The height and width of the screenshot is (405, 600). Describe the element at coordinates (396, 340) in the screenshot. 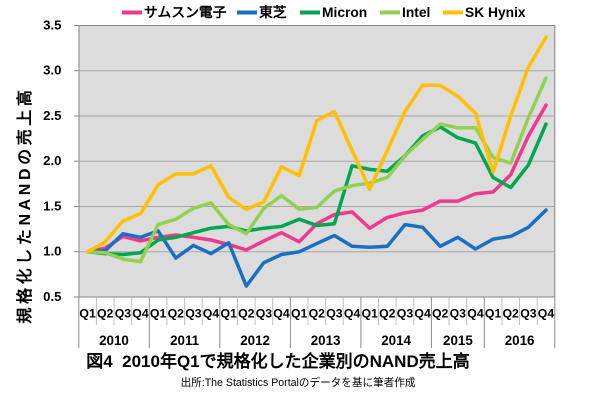

I see `svg-text: 2014` at that location.